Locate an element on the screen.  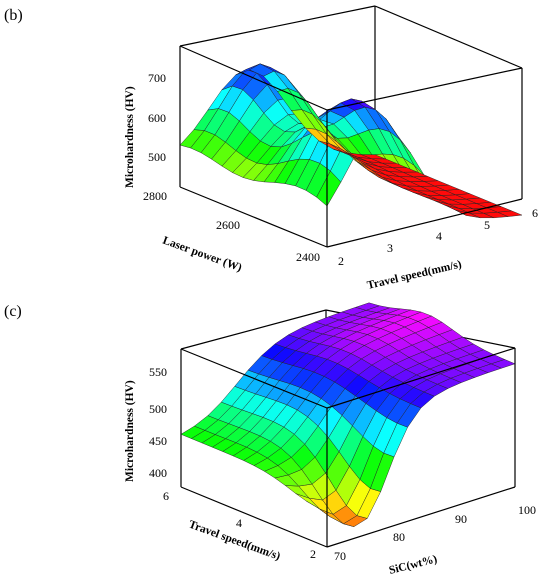
panel-b-x-axis-title: Travel speed(mm/s) is located at coordinates (414, 274).